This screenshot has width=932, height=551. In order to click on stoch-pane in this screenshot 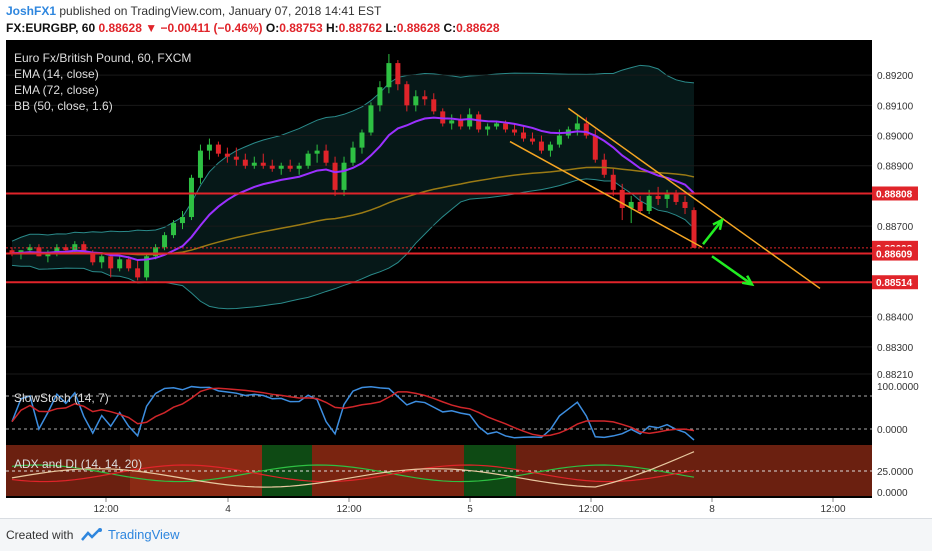, I will do `click(439, 411)`.